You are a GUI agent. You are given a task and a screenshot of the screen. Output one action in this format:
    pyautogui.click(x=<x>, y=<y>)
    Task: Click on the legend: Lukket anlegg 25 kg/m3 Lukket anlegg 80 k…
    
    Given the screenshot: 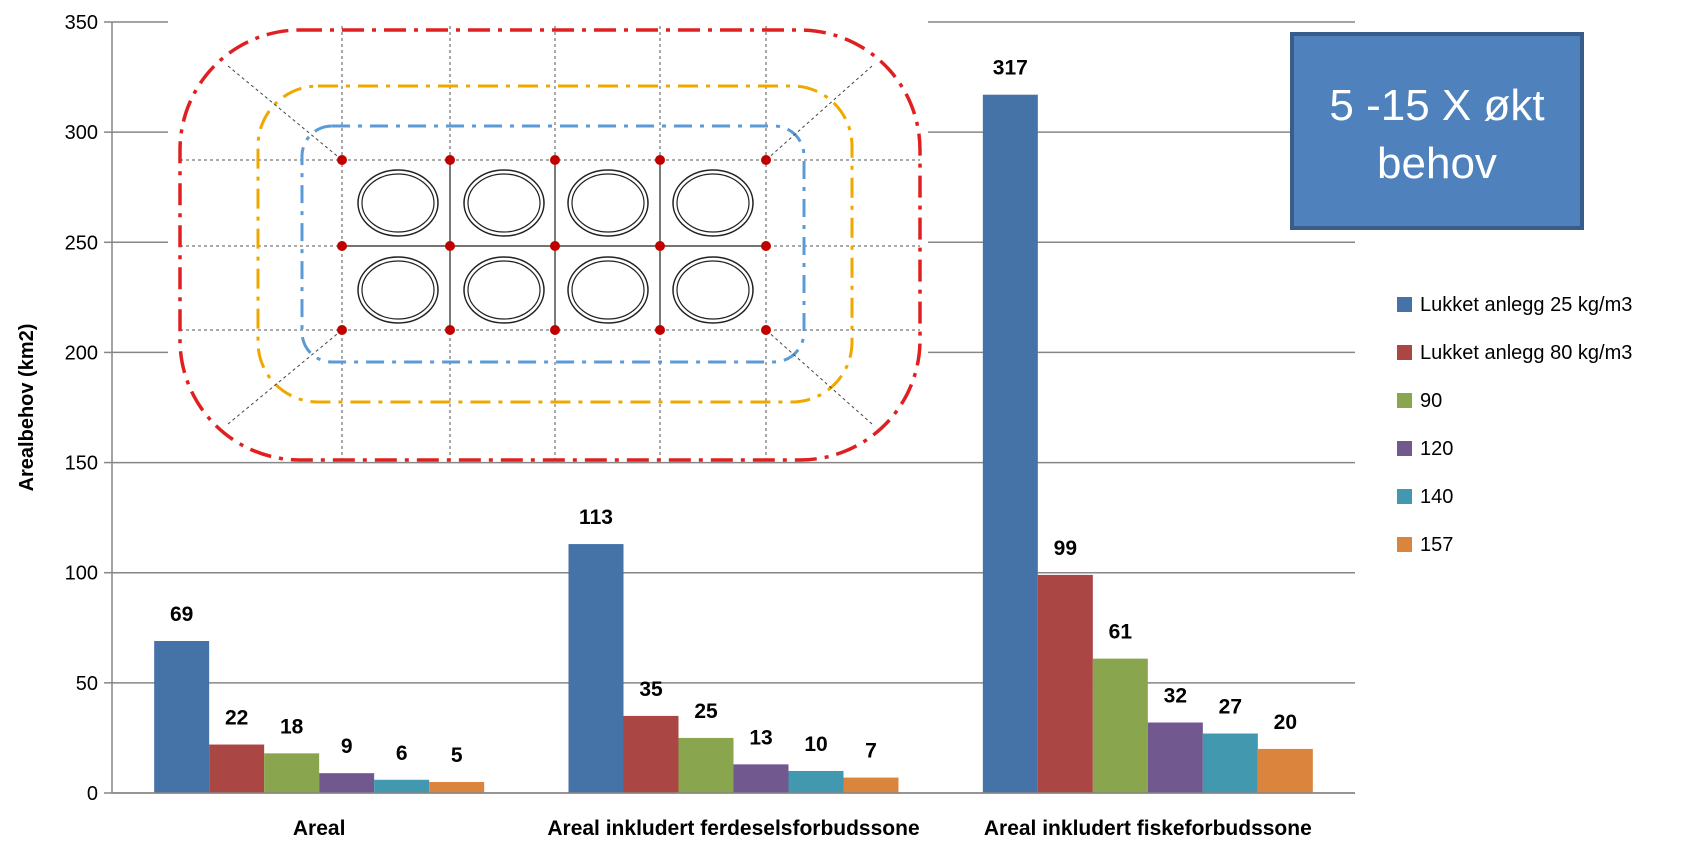 What is the action you would take?
    pyautogui.click(x=1514, y=425)
    